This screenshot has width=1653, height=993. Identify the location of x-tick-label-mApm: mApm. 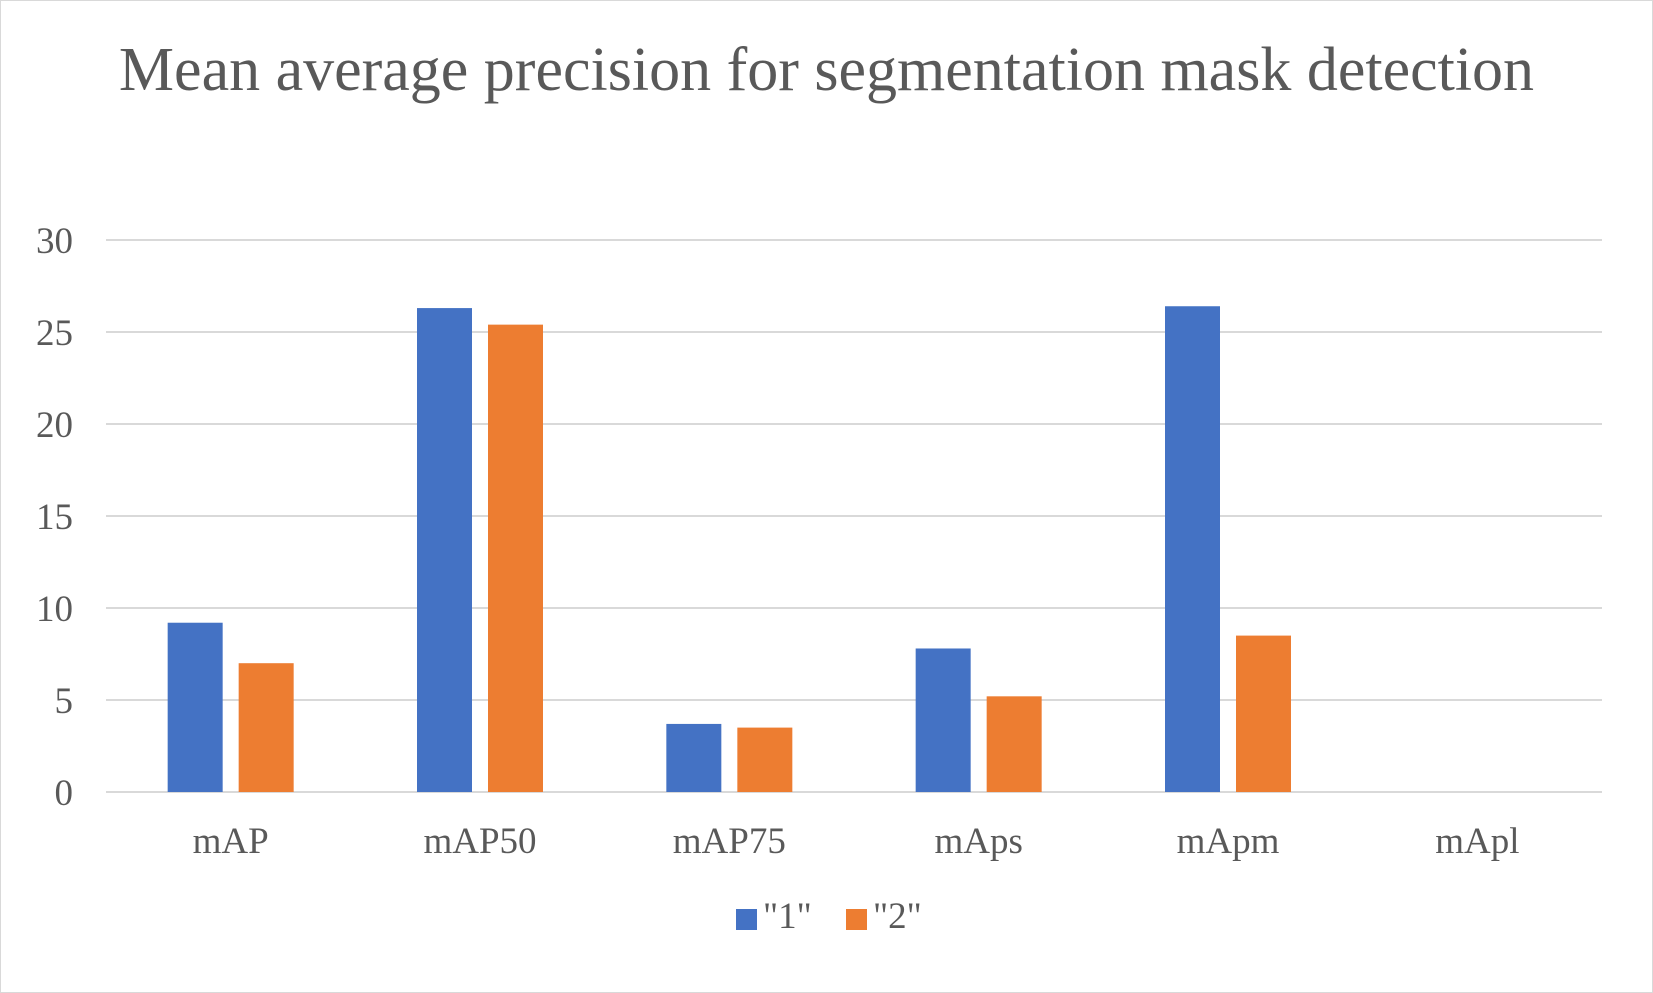
(1228, 841).